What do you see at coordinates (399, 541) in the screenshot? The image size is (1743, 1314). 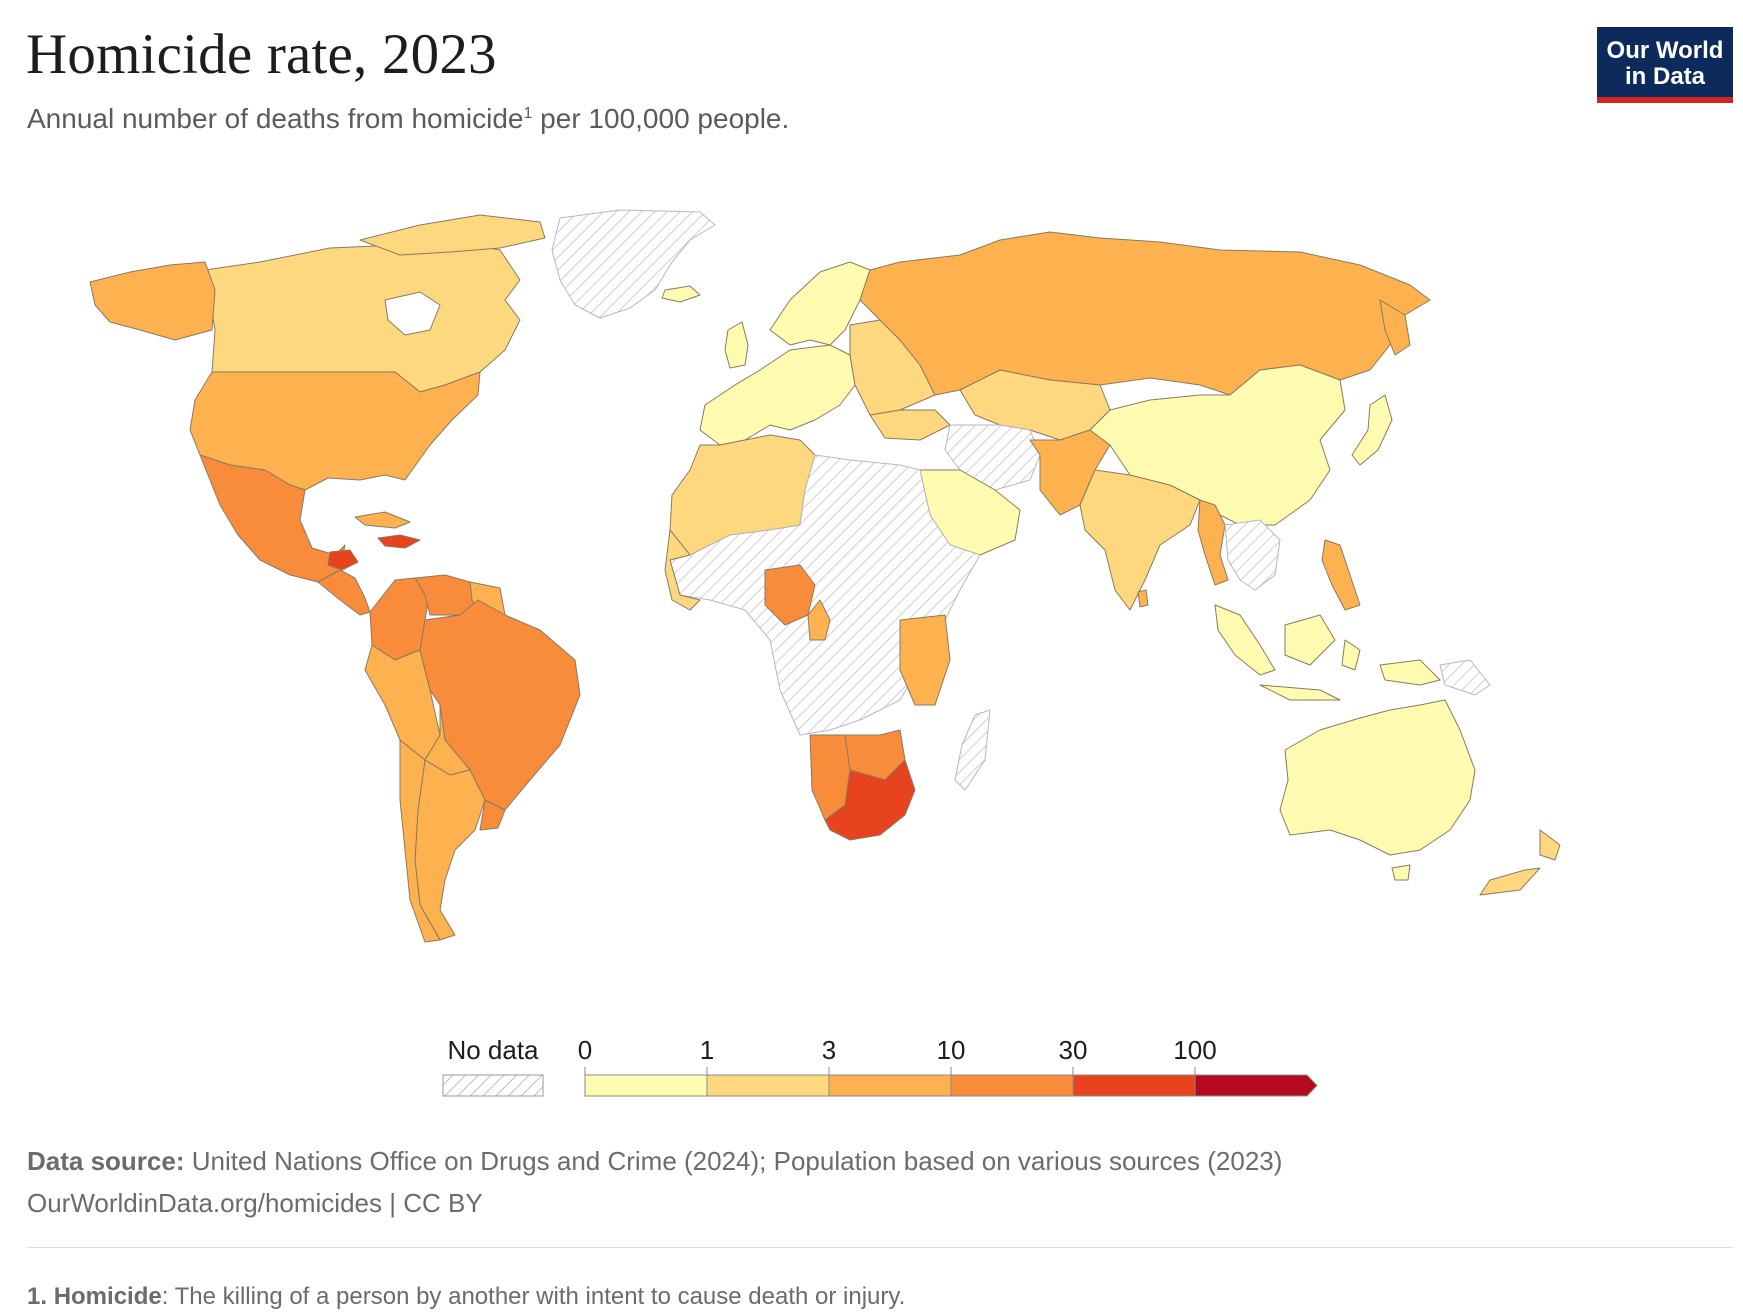 I see `region-hispaniola` at bounding box center [399, 541].